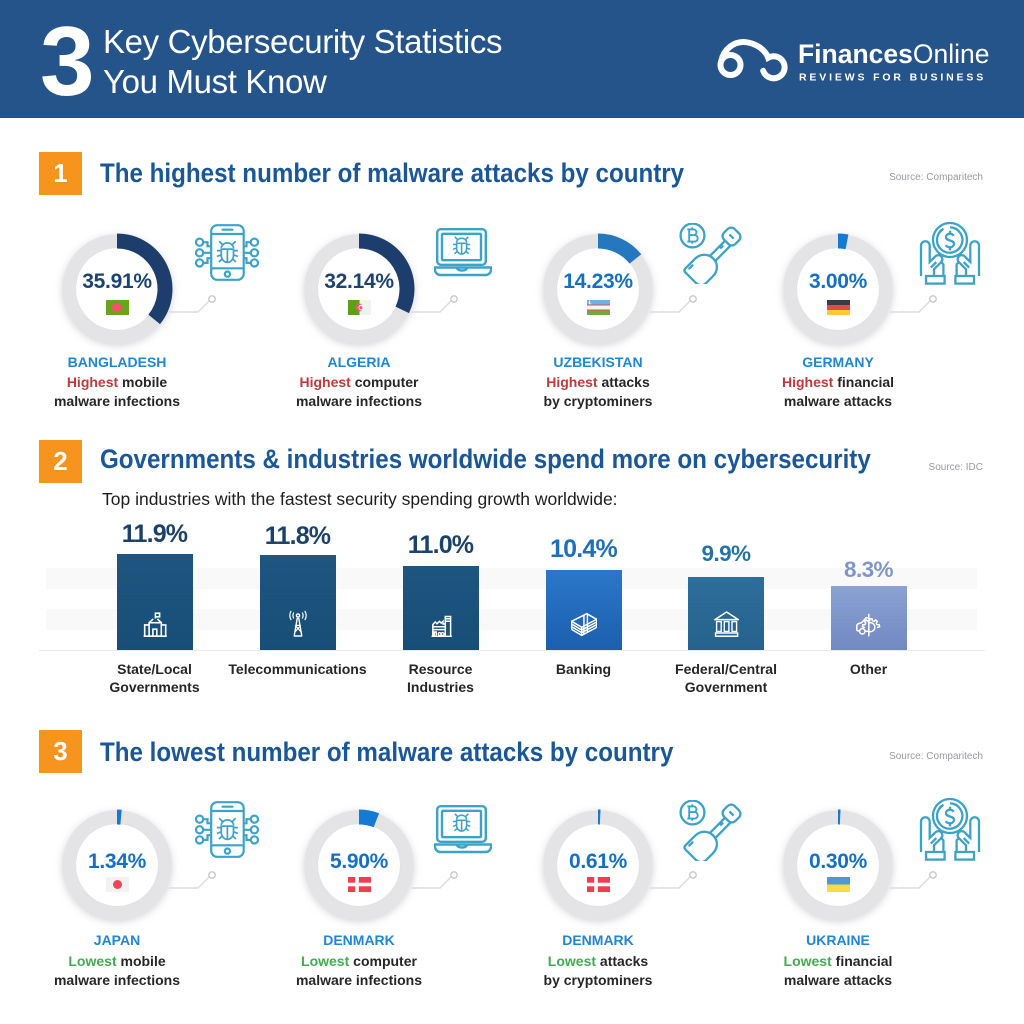 This screenshot has width=1024, height=1024. What do you see at coordinates (894, 54) in the screenshot?
I see `svg-text: FinancesOnline` at bounding box center [894, 54].